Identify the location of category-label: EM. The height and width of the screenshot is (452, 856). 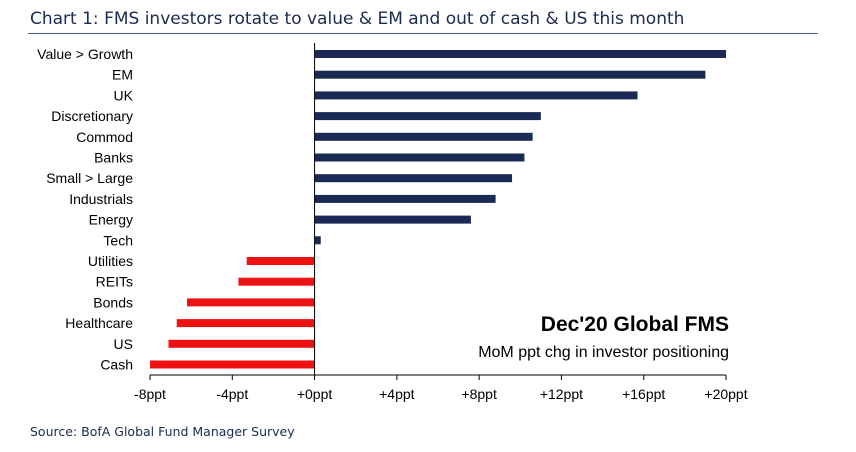
(122, 75).